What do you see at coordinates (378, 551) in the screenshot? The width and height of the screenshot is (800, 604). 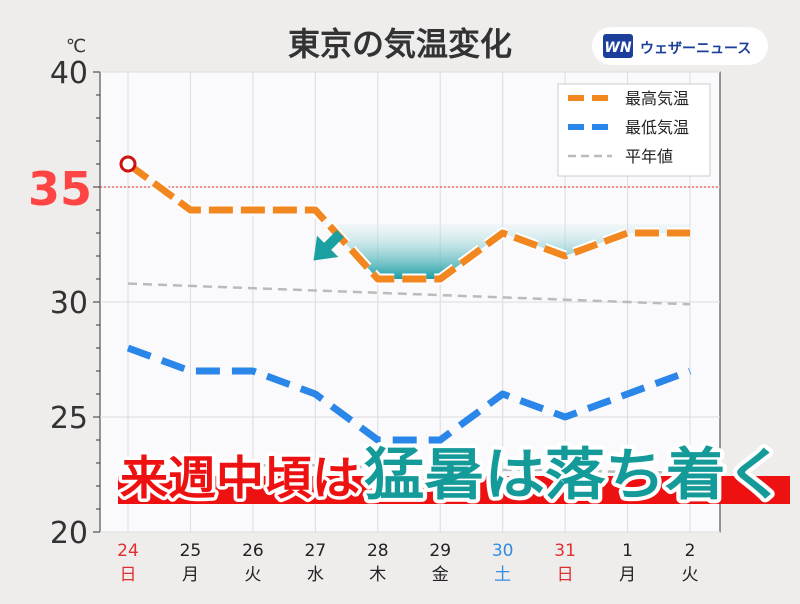 I see `x-tick-label: 28` at bounding box center [378, 551].